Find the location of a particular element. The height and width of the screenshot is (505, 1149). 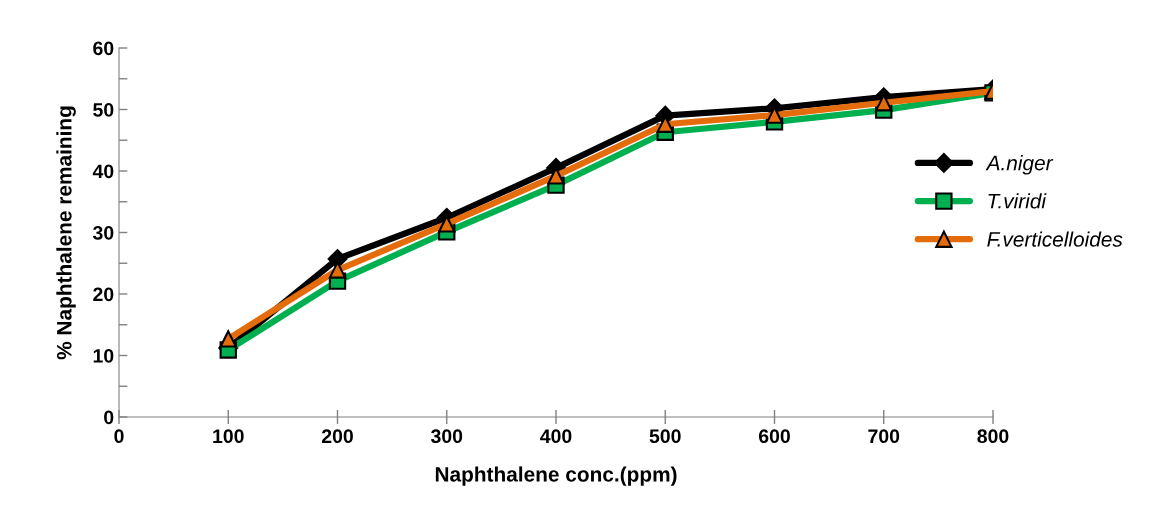

y-tick-label: 60 is located at coordinates (103, 48).